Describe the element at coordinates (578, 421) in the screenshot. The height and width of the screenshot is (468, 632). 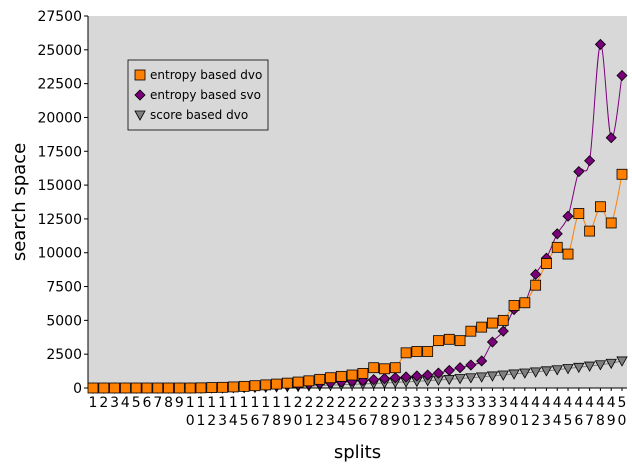
I see `x-tick-label: 6` at that location.